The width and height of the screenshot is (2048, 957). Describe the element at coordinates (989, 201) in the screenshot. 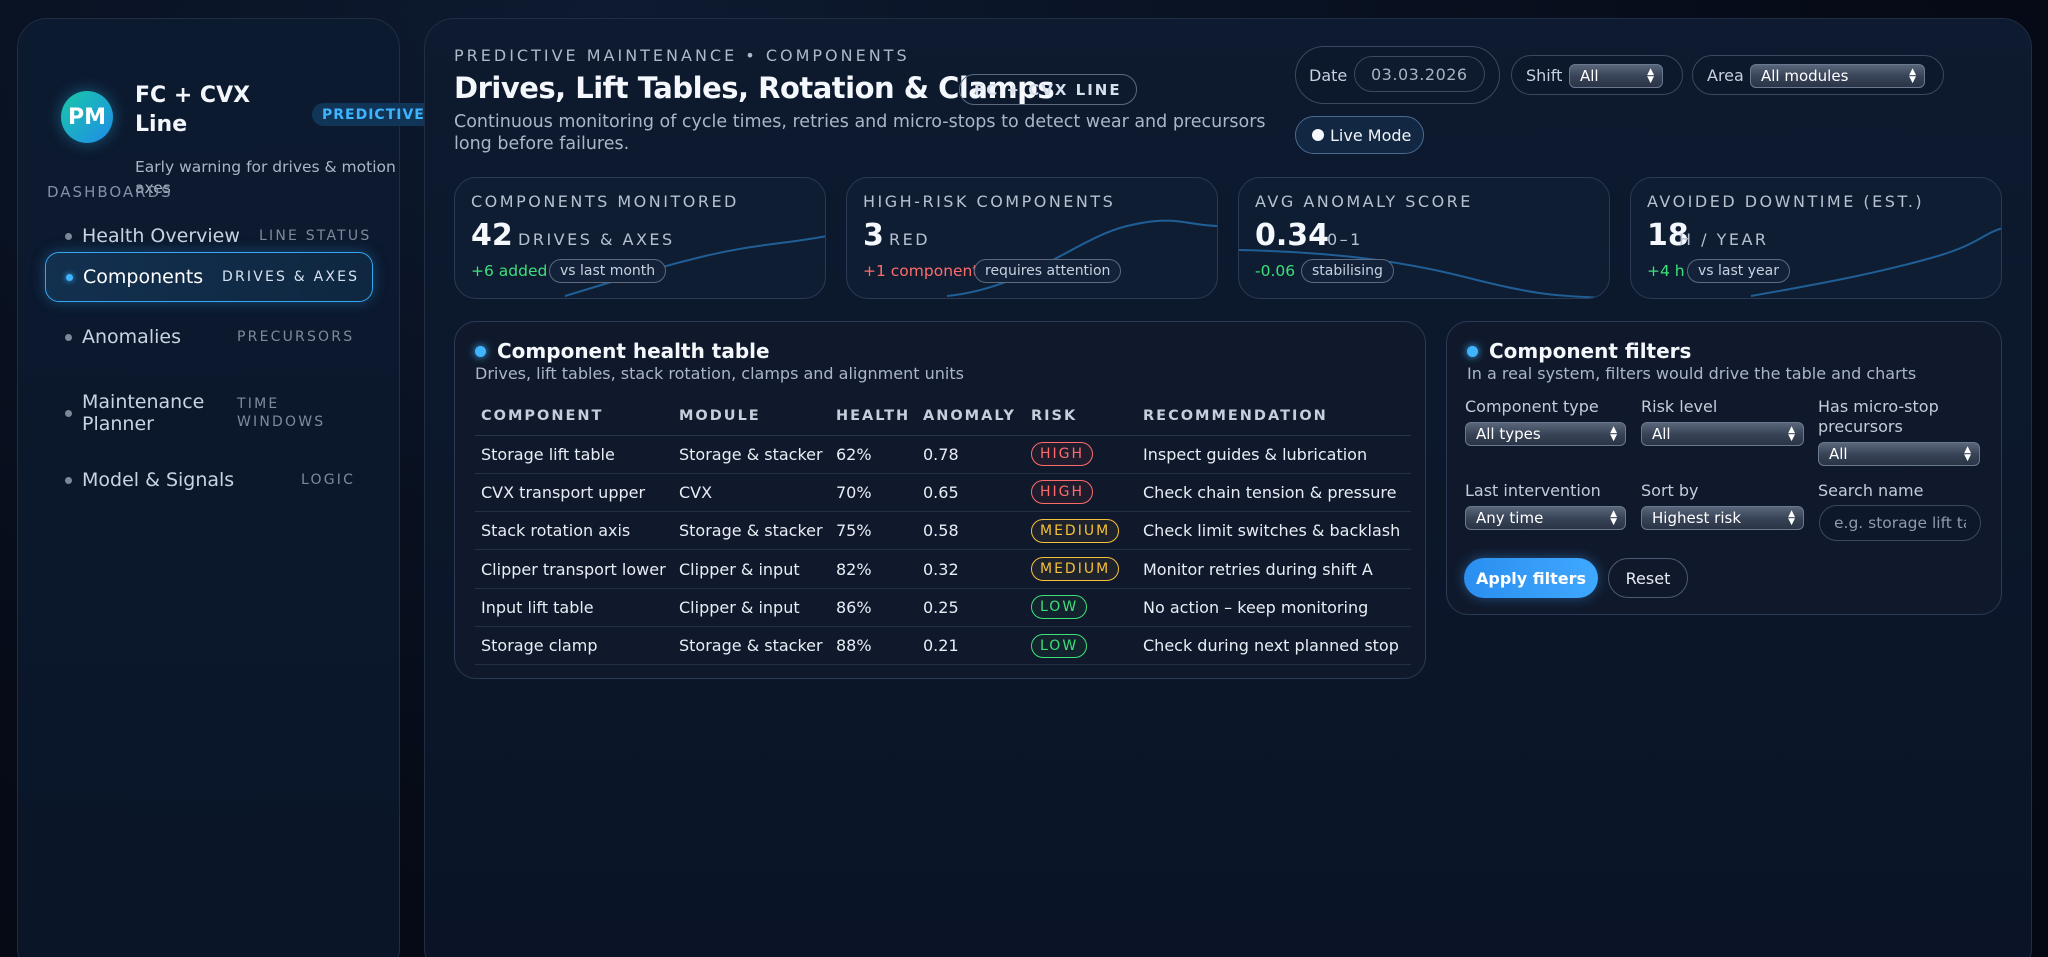

I see `kpi-label: HIGH-RISK COMPONENTS` at that location.